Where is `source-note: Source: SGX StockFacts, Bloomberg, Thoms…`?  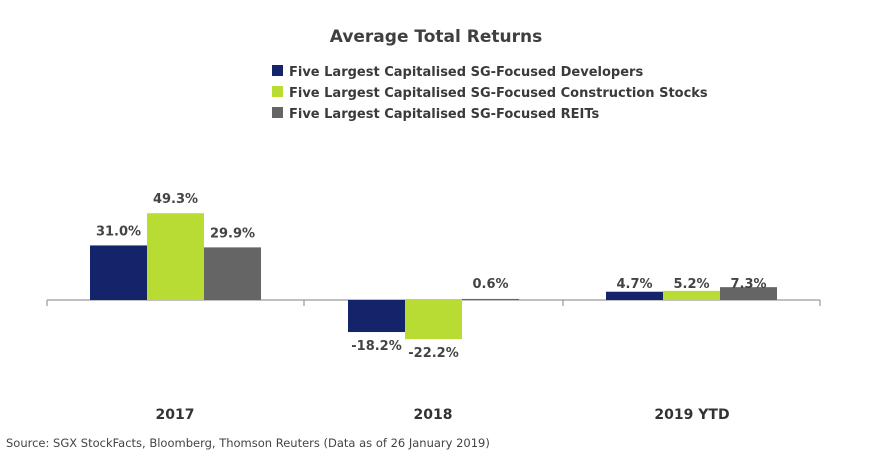 source-note: Source: SGX StockFacts, Bloomberg, Thoms… is located at coordinates (248, 443).